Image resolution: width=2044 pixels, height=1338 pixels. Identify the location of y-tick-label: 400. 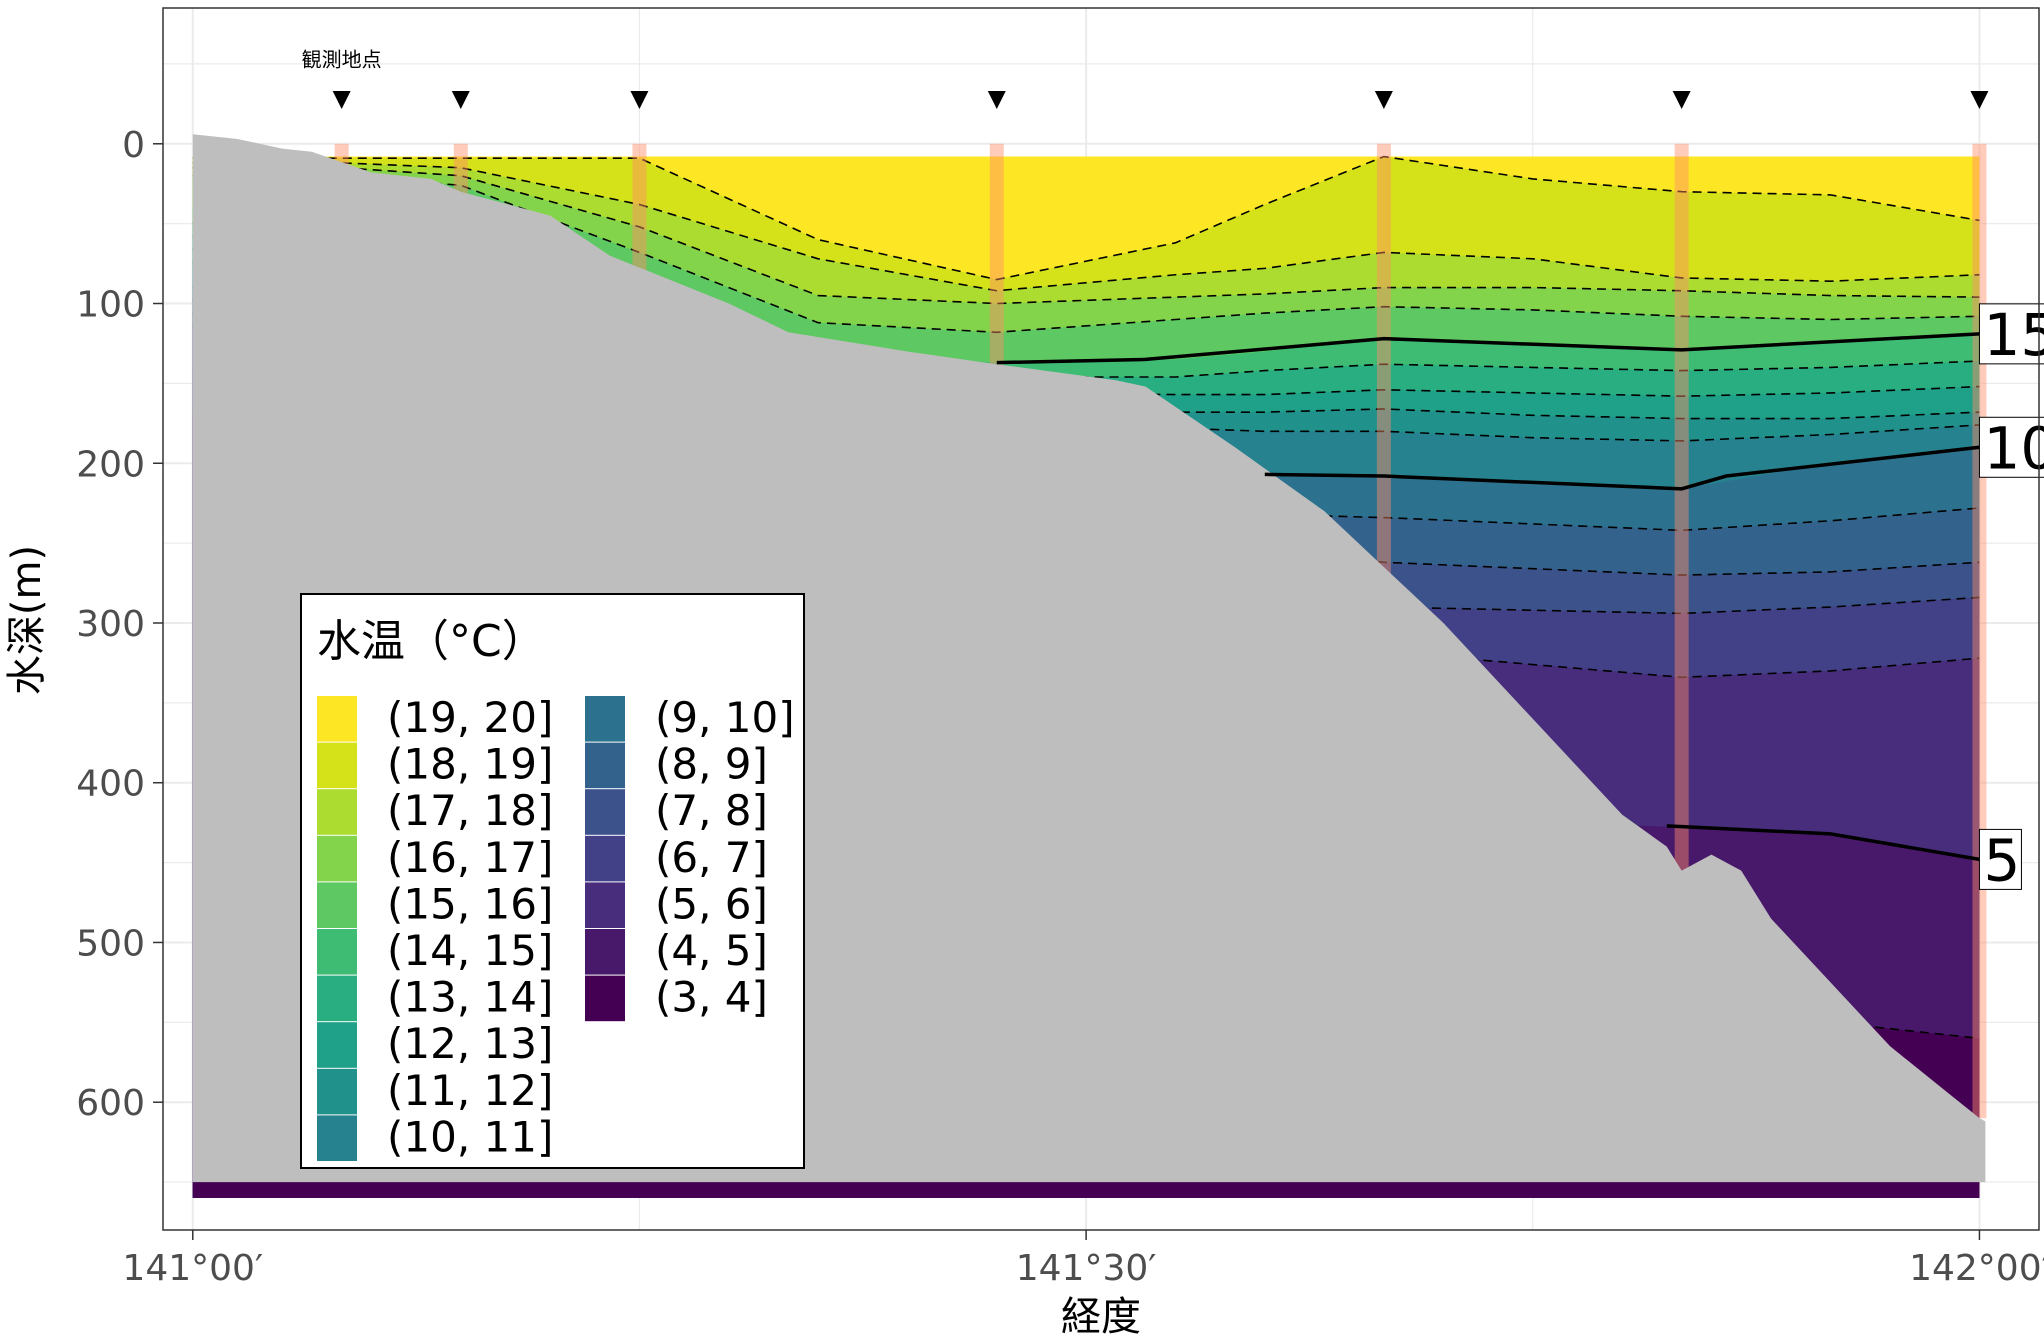
(110, 784).